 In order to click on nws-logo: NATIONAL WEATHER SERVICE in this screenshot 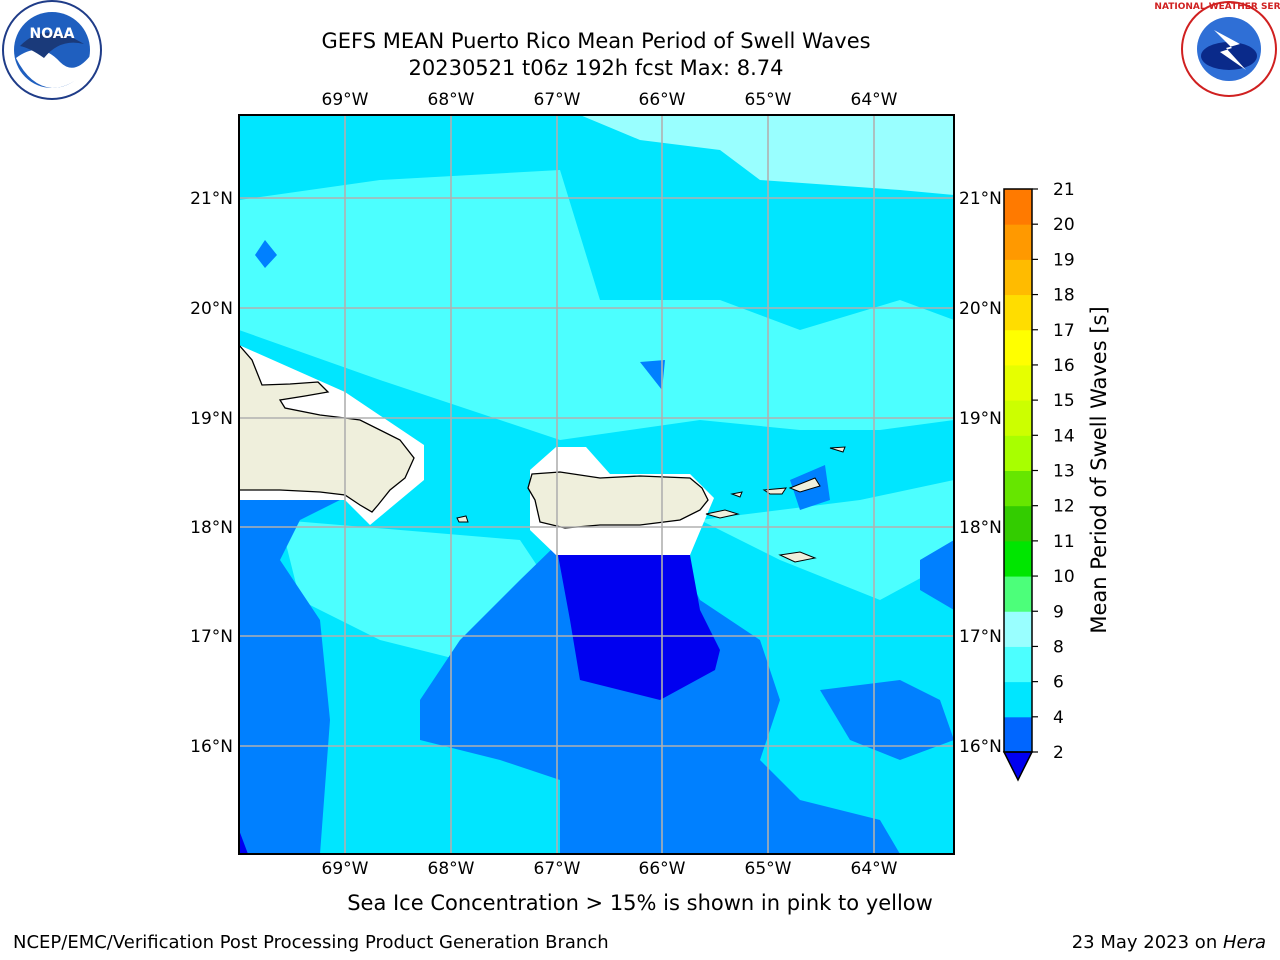, I will do `click(1217, 49)`.